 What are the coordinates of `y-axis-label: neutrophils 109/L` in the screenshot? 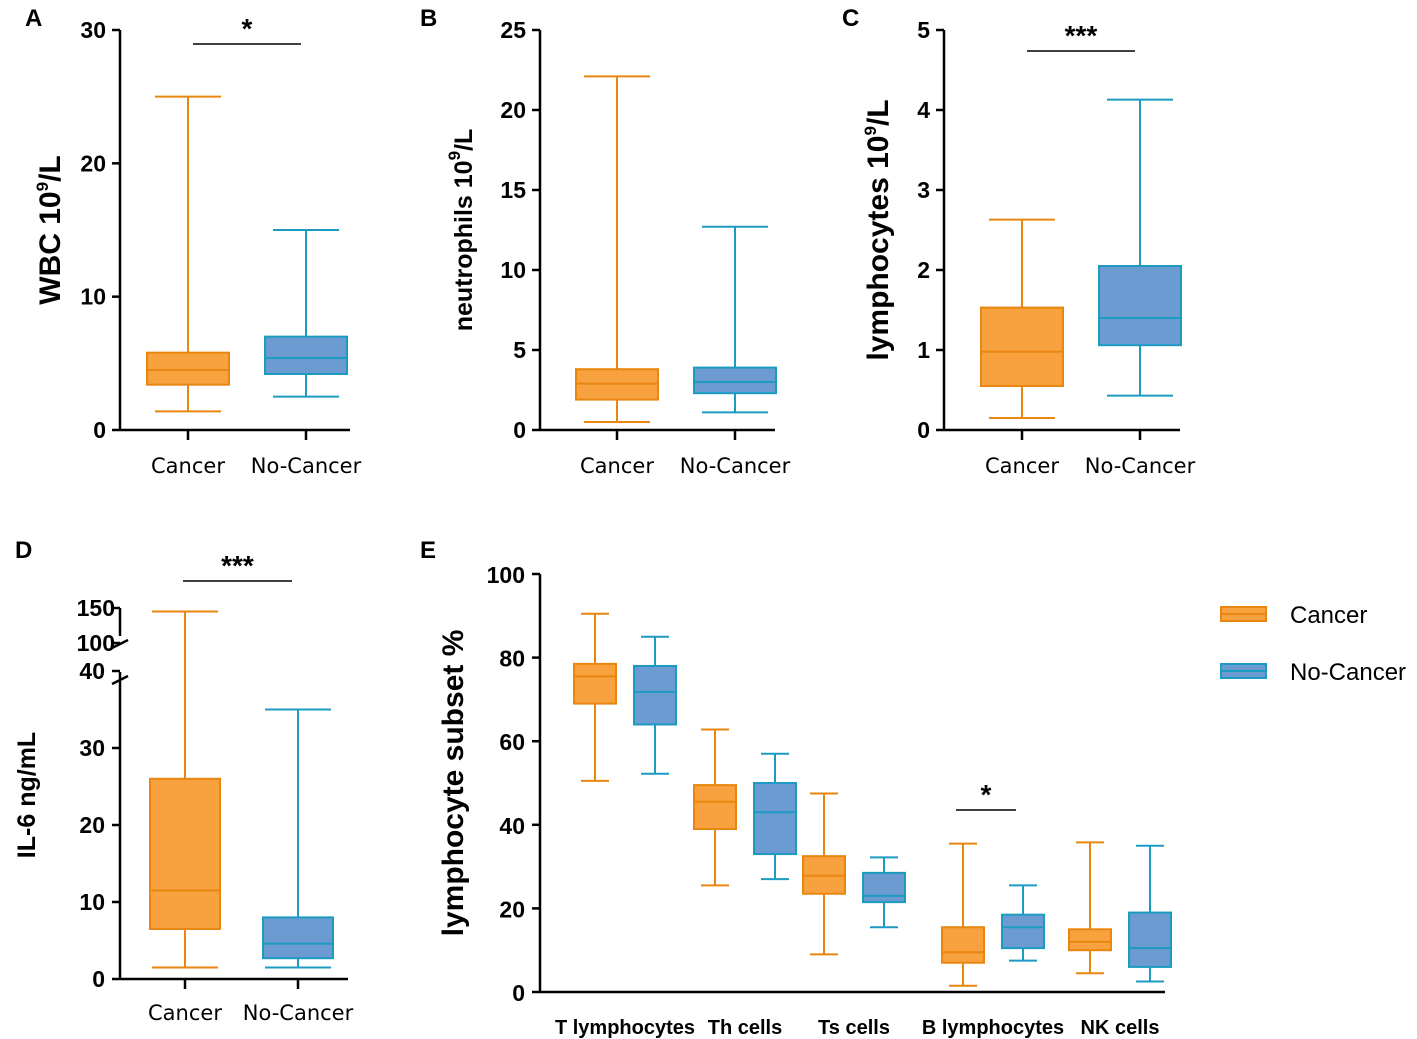 It's located at (461, 230).